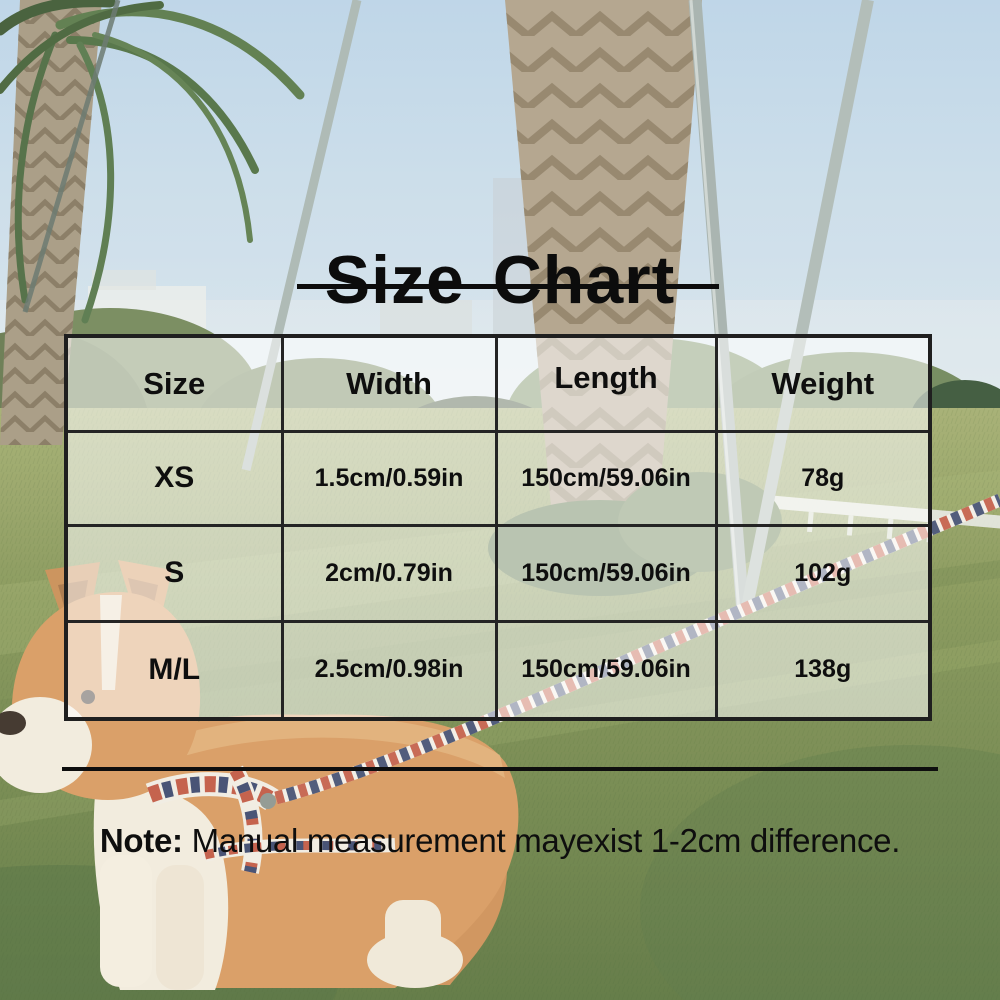 The image size is (1000, 1000). What do you see at coordinates (389, 478) in the screenshot?
I see `cell-width: 1.5cm/0.59in` at bounding box center [389, 478].